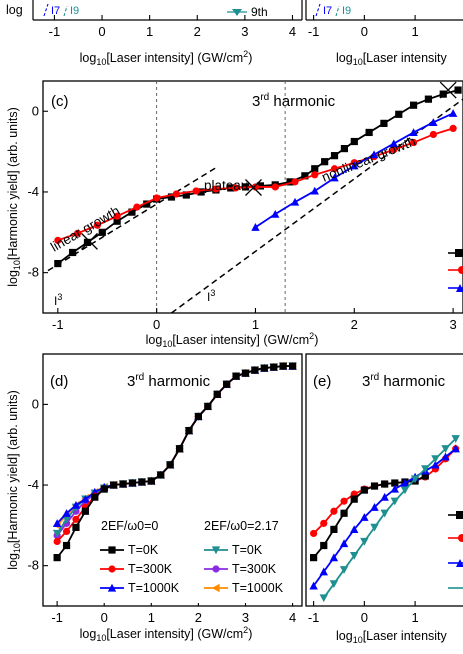 This screenshot has height=654, width=463. Describe the element at coordinates (35, 110) in the screenshot. I see `y-tick-label: 0` at that location.